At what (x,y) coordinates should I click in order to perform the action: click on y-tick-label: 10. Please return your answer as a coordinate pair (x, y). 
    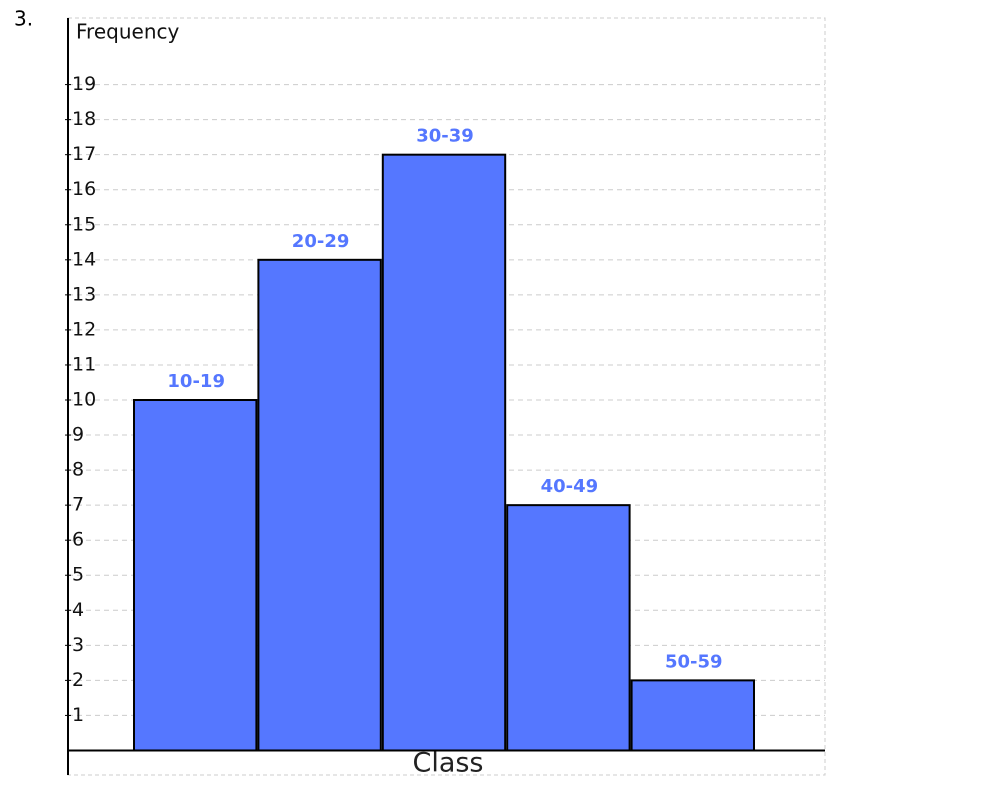
    Looking at the image, I should click on (84, 400).